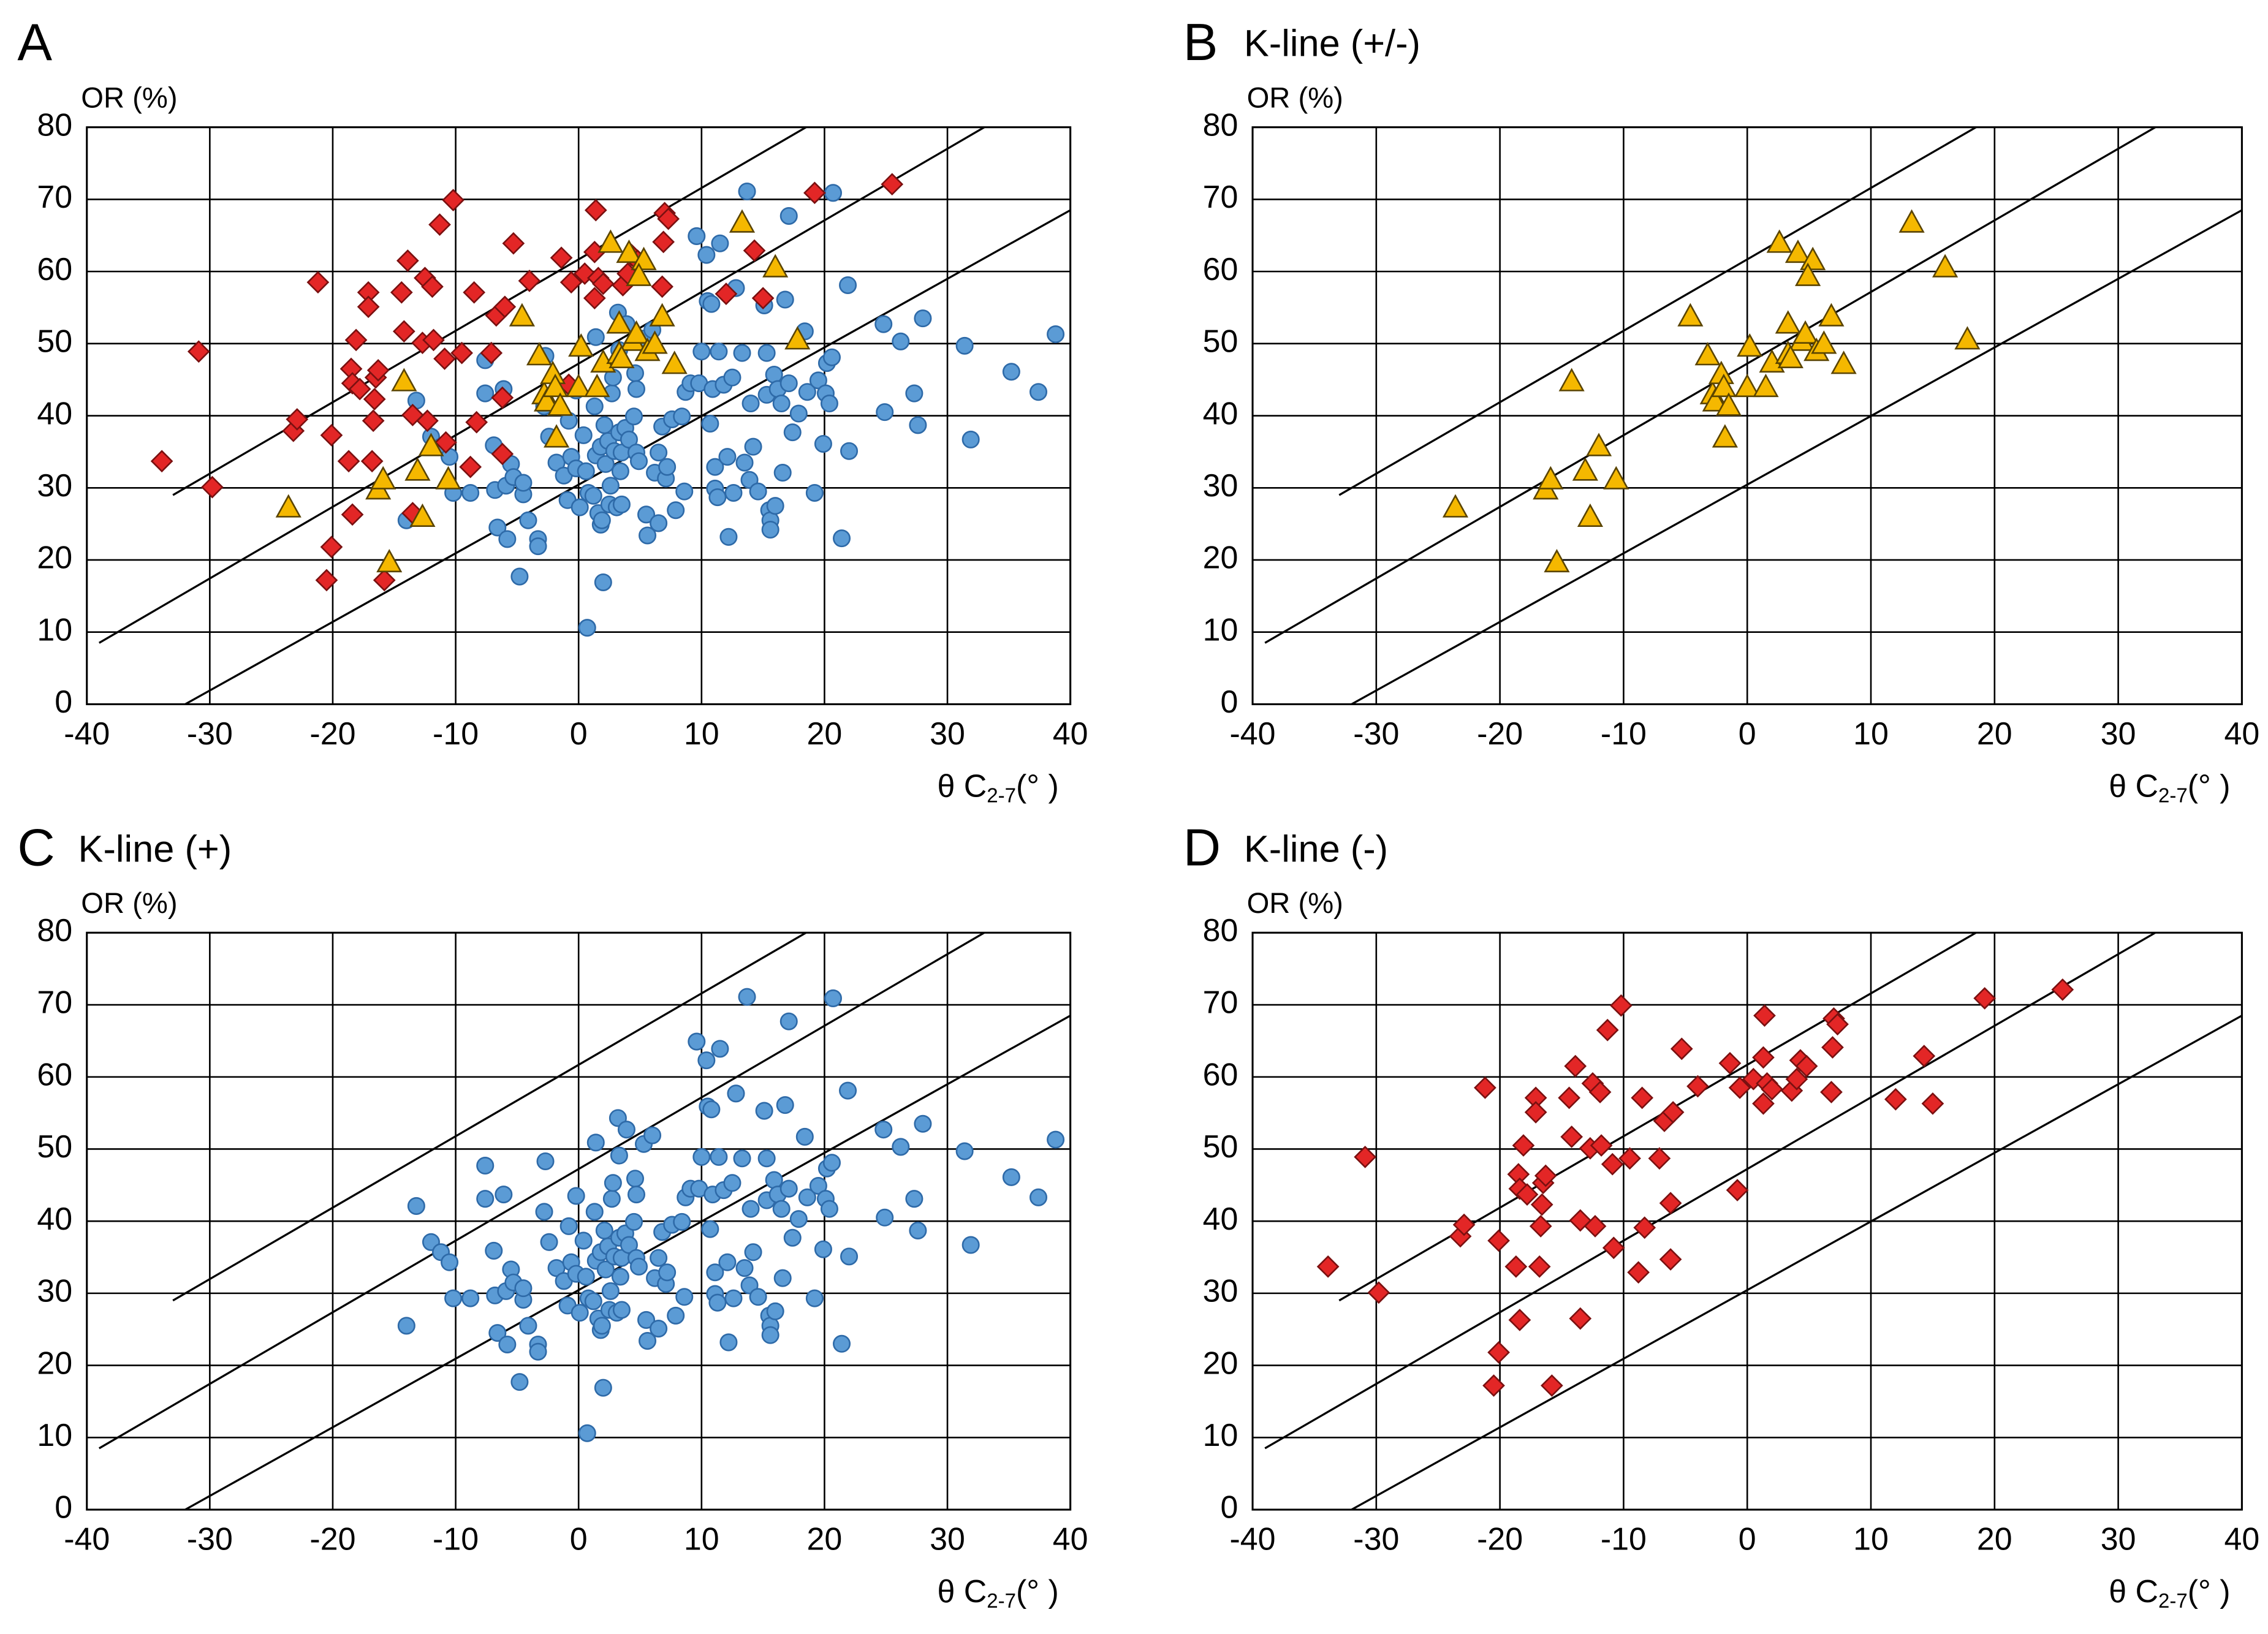 The image size is (2268, 1634). What do you see at coordinates (54, 1292) in the screenshot?
I see `y-tick-label: 30` at bounding box center [54, 1292].